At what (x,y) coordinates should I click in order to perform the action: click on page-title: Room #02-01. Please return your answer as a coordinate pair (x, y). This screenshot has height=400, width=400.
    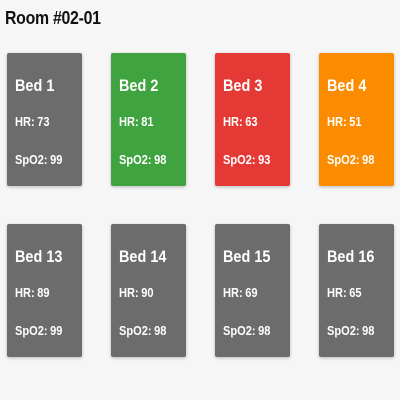
    Looking at the image, I should click on (53, 18).